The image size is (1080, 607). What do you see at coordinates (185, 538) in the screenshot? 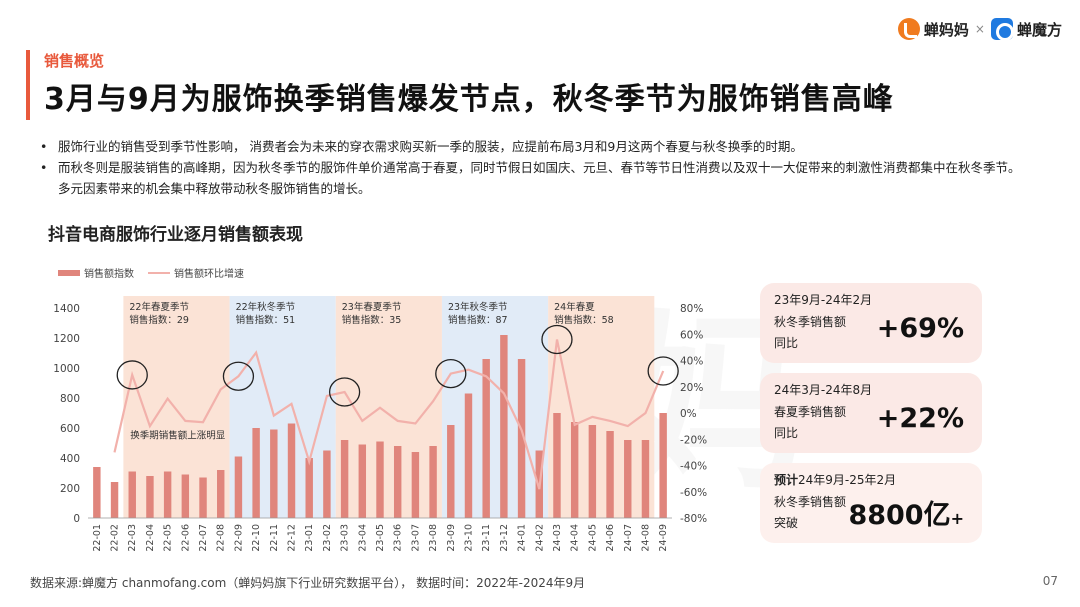
I see `x-tick-label: 22-06` at bounding box center [185, 538].